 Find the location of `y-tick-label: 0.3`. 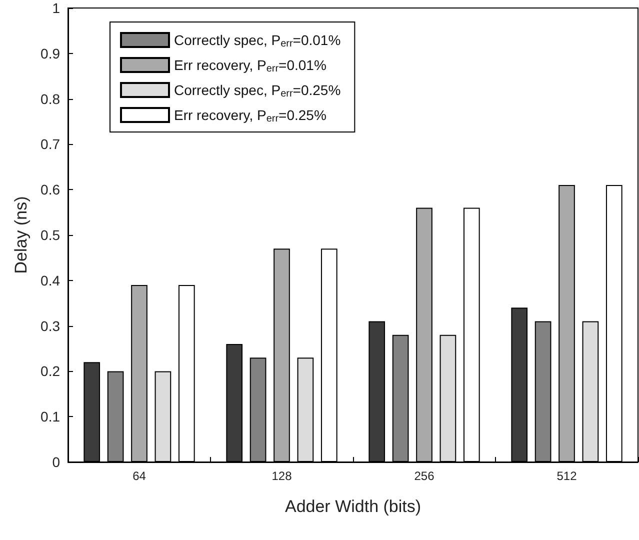

y-tick-label: 0.3 is located at coordinates (50, 326).